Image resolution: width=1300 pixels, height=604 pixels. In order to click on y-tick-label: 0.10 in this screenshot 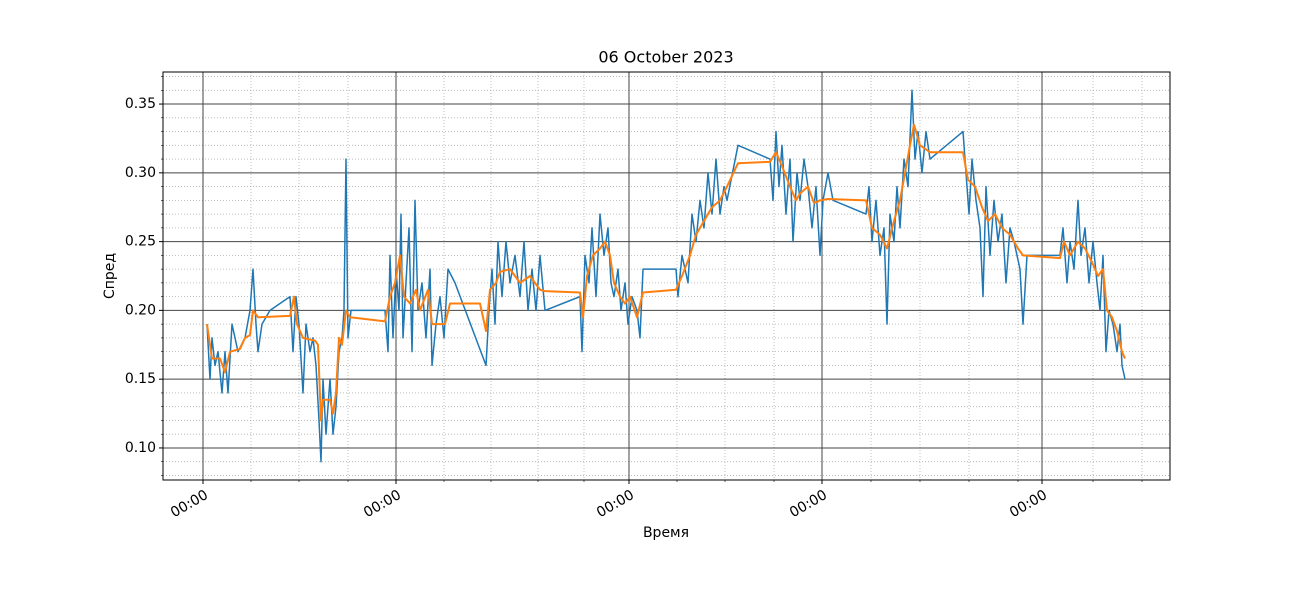, I will do `click(140, 448)`.